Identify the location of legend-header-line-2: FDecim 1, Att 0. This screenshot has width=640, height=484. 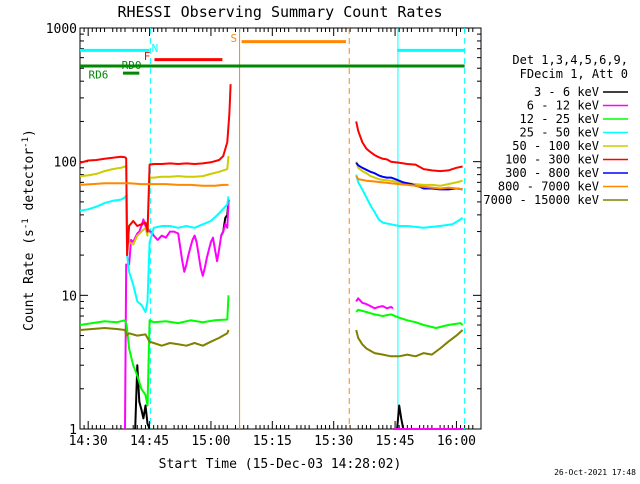
(574, 74).